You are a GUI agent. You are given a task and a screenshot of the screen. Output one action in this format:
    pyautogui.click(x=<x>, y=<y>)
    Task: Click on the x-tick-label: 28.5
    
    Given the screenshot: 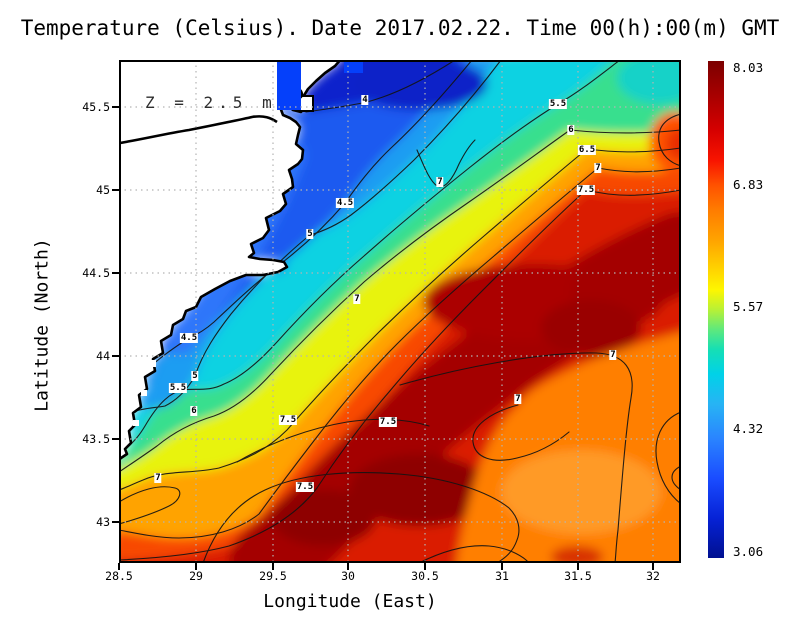 What is the action you would take?
    pyautogui.click(x=119, y=576)
    